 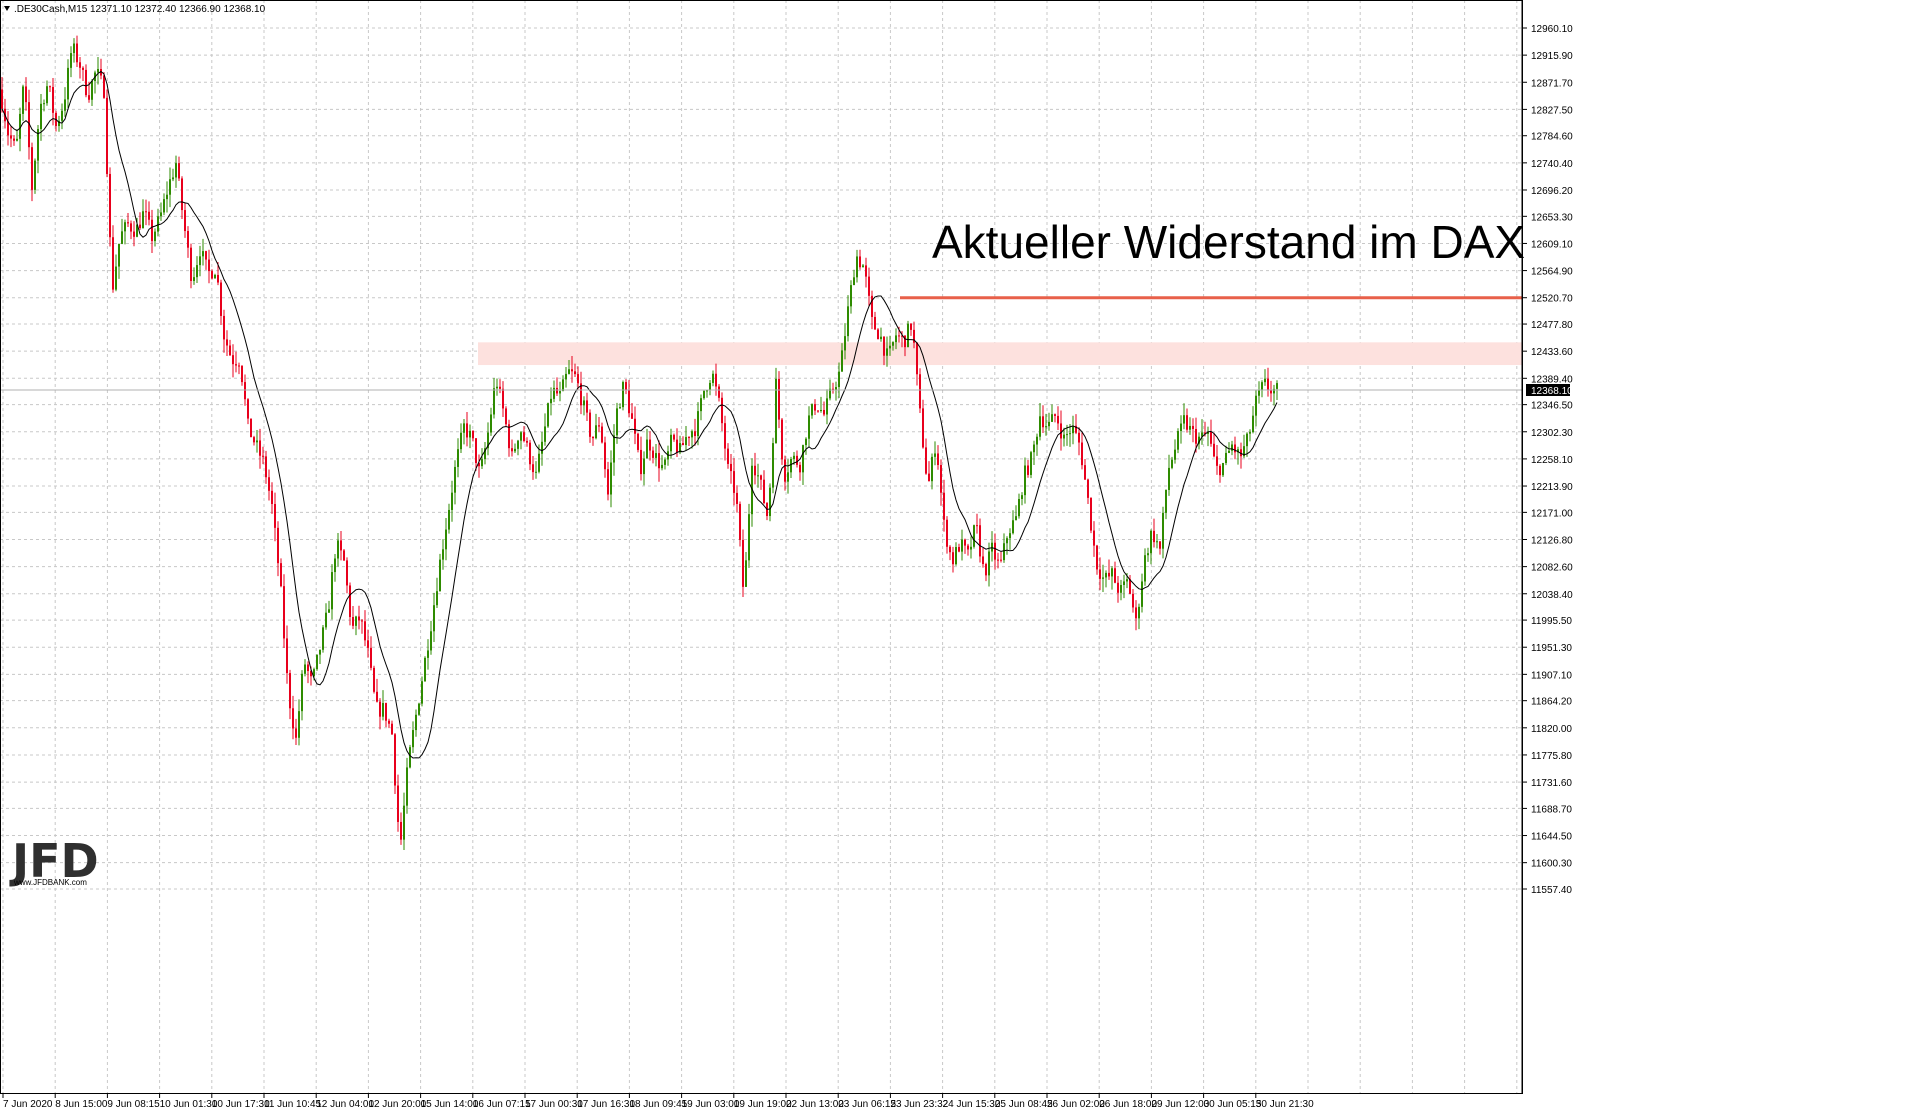 What do you see at coordinates (1552, 137) in the screenshot?
I see `y-tick-label: 12784.60` at bounding box center [1552, 137].